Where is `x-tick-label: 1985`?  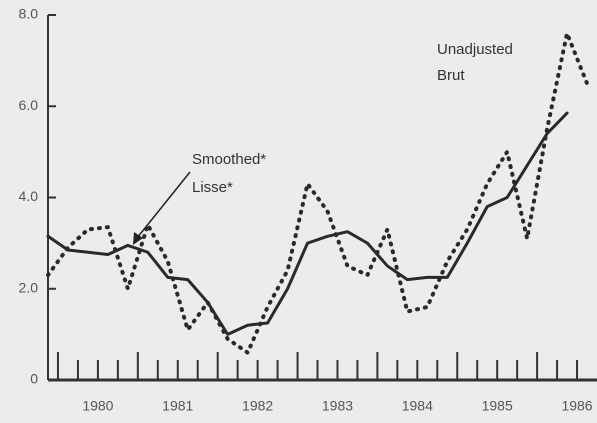
x-tick-label: 1985 is located at coordinates (497, 406).